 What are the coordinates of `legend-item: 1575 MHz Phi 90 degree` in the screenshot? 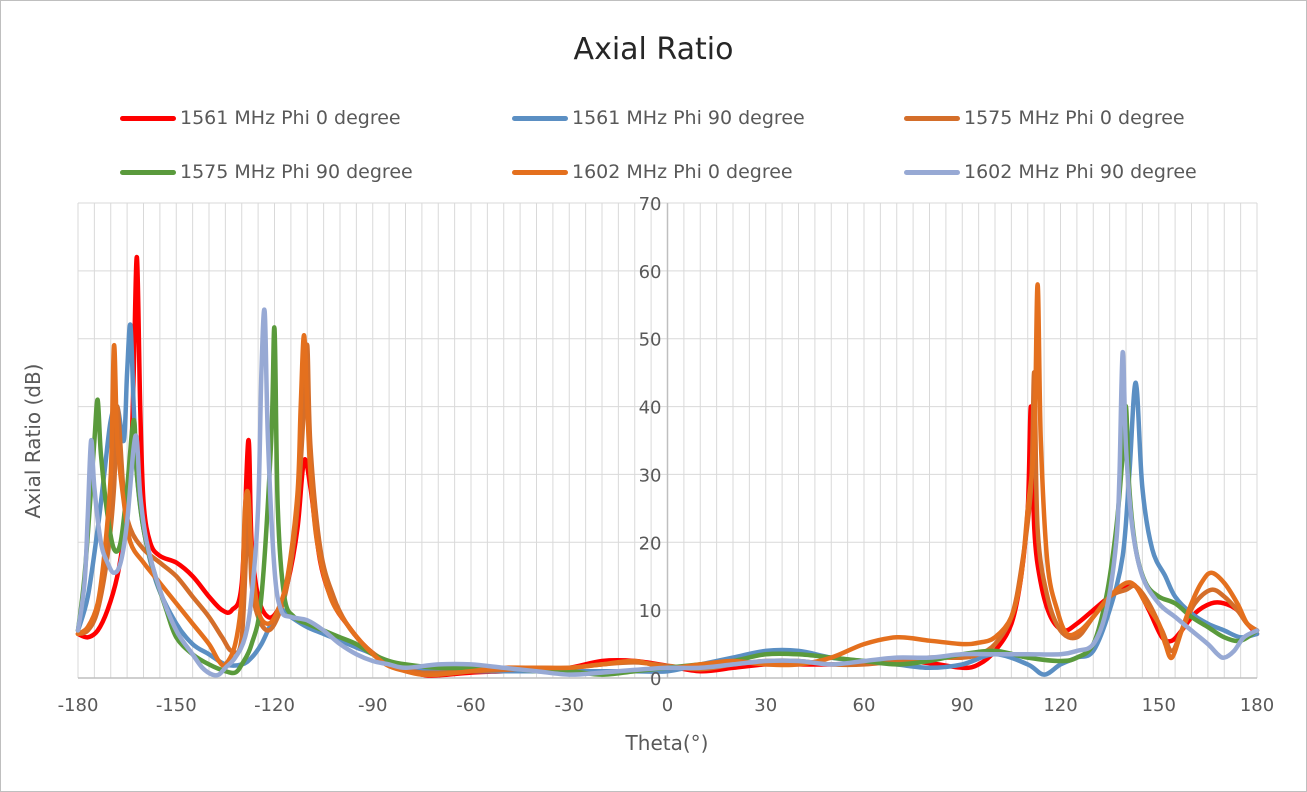 It's located at (266, 172).